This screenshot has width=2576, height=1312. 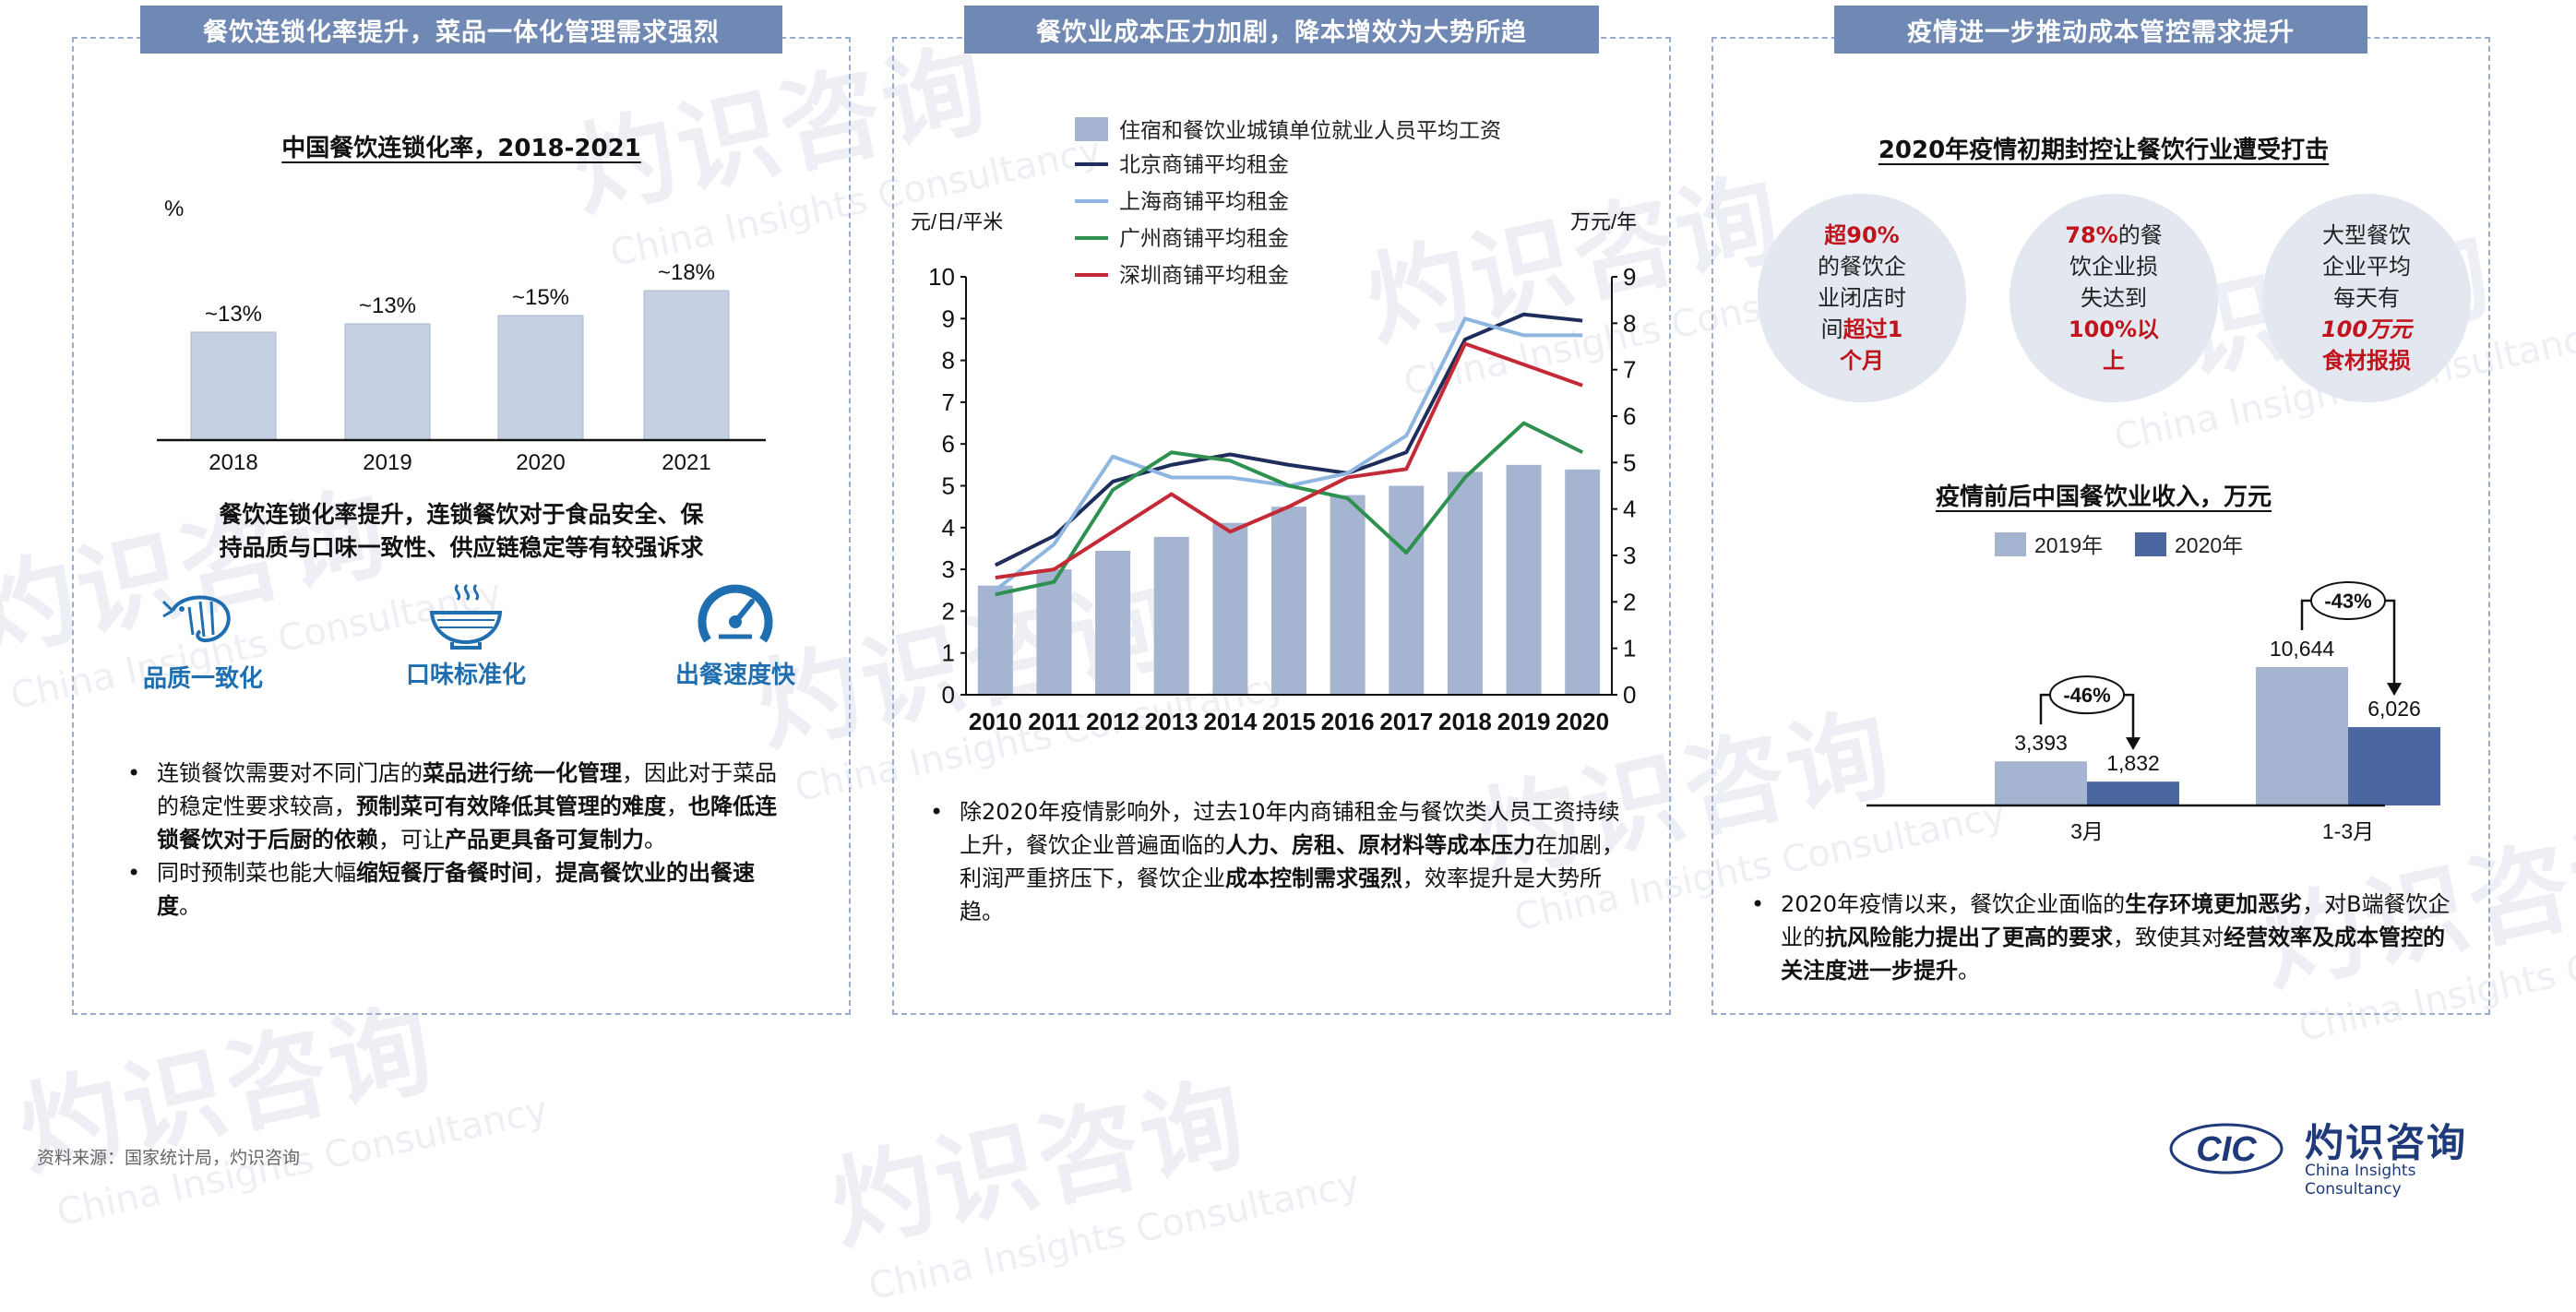 What do you see at coordinates (461, 547) in the screenshot?
I see `panel1-summary-line2: 持品质与口味一致性、供应链稳定等有较强诉求` at bounding box center [461, 547].